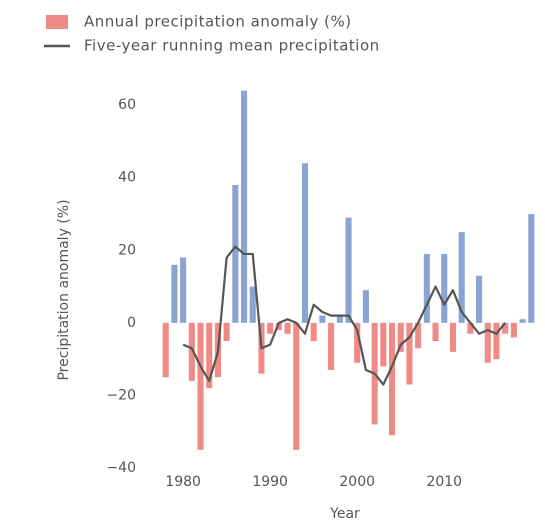  Describe the element at coordinates (121, 468) in the screenshot. I see `y-tick-label: −40` at that location.